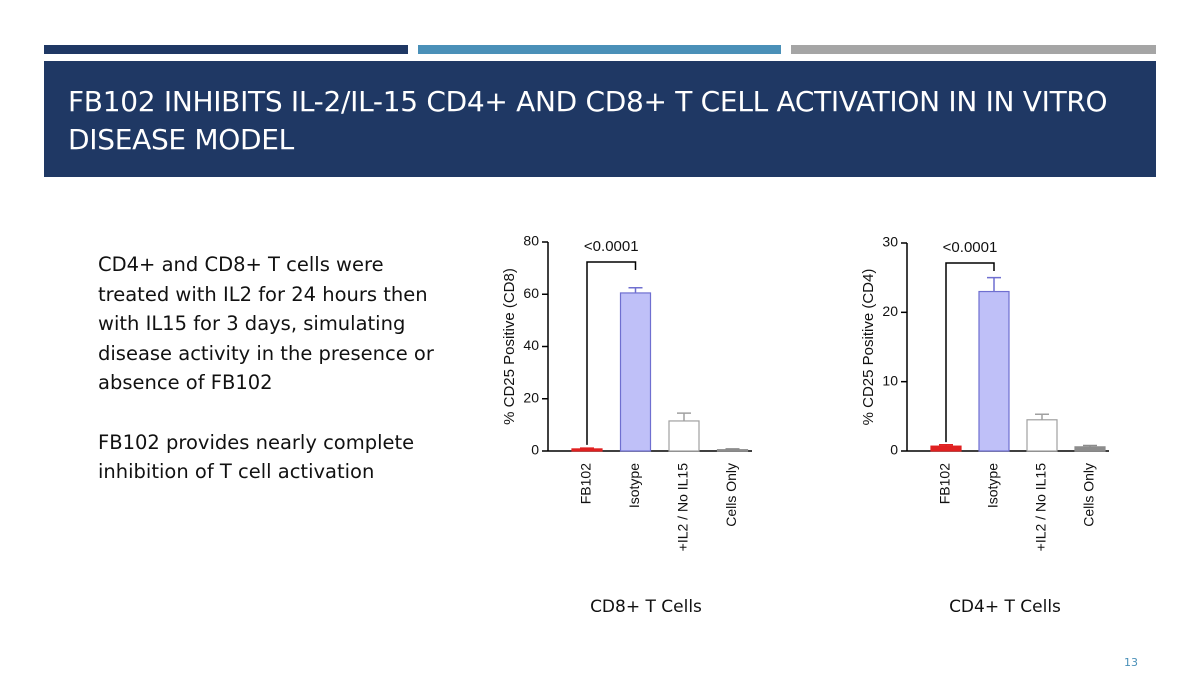  Describe the element at coordinates (868, 347) in the screenshot. I see `y-axis-label: % CD25 Positive (CD4)` at that location.